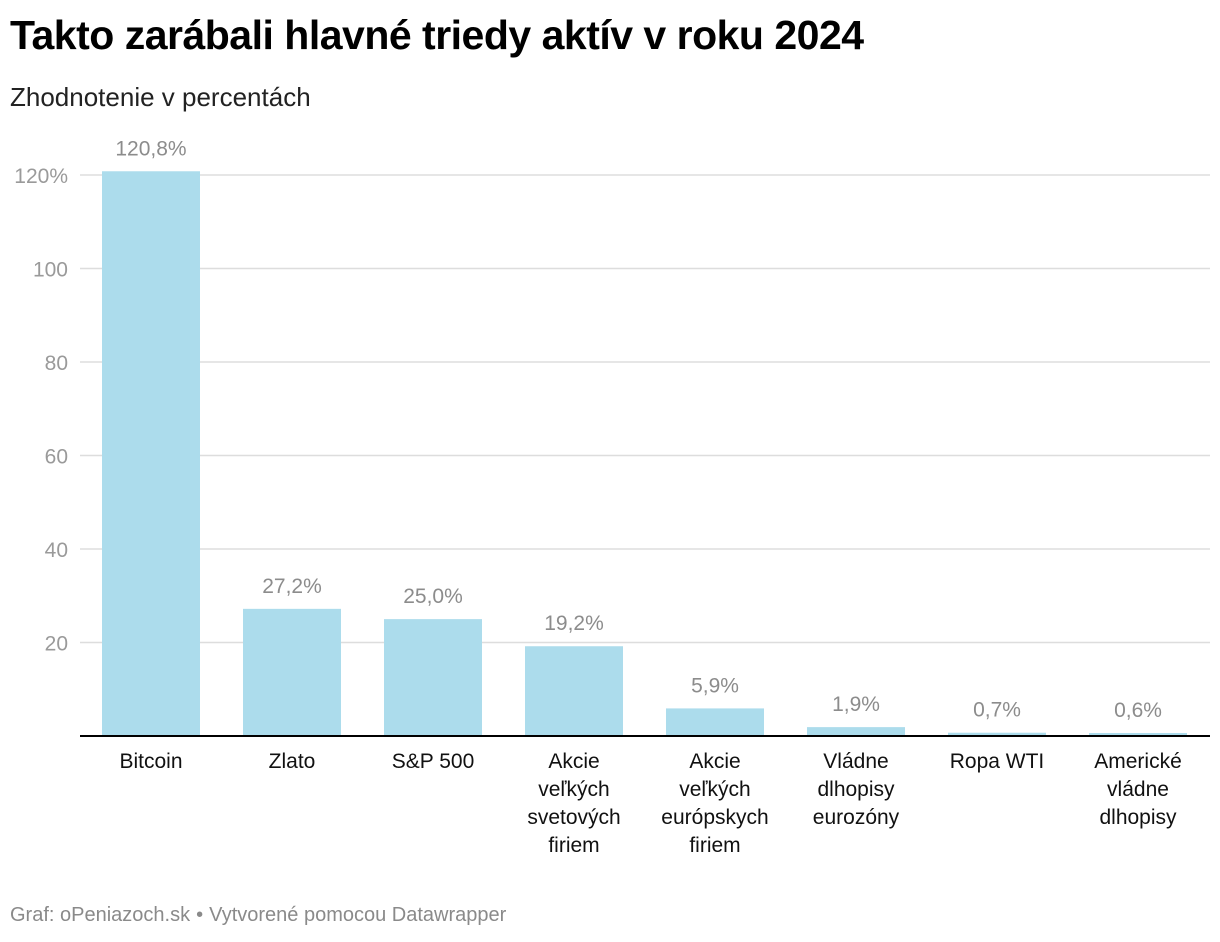  What do you see at coordinates (997, 710) in the screenshot?
I see `value-label: 0,7%` at bounding box center [997, 710].